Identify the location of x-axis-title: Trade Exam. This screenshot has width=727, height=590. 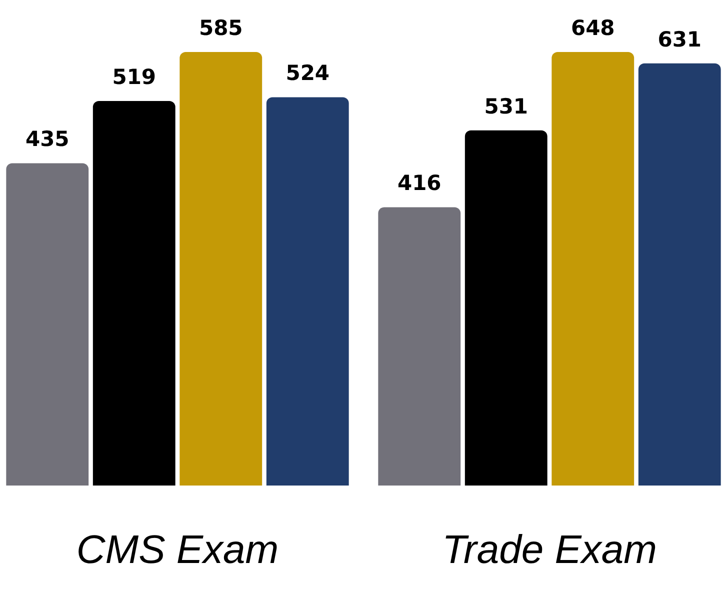
(549, 550).